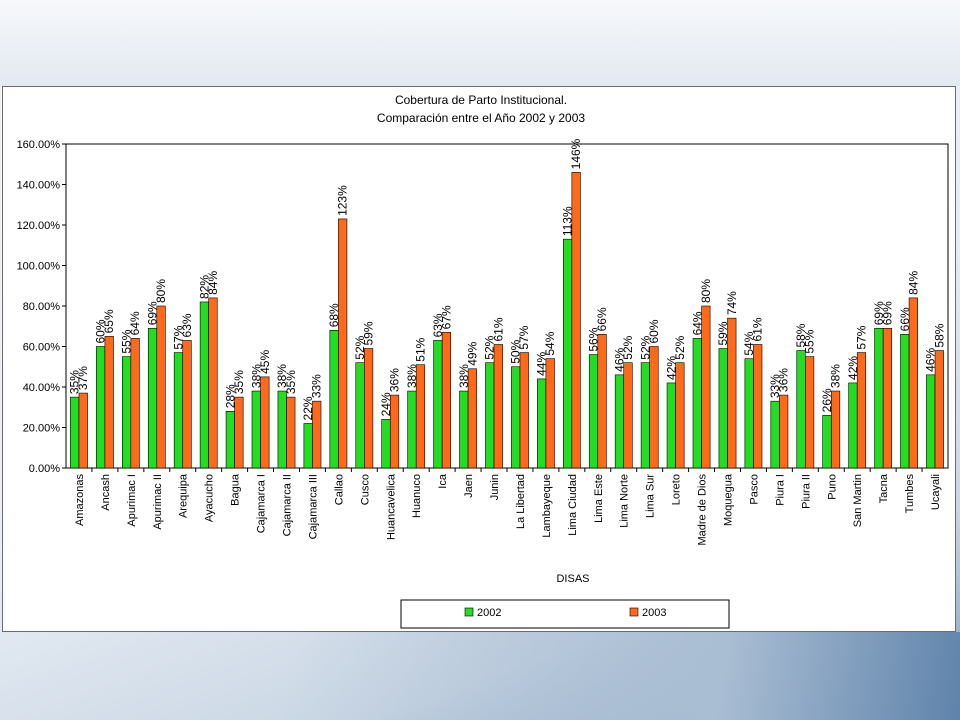 Image resolution: width=960 pixels, height=720 pixels. I want to click on x-tick-label: Tumbes, so click(910, 494).